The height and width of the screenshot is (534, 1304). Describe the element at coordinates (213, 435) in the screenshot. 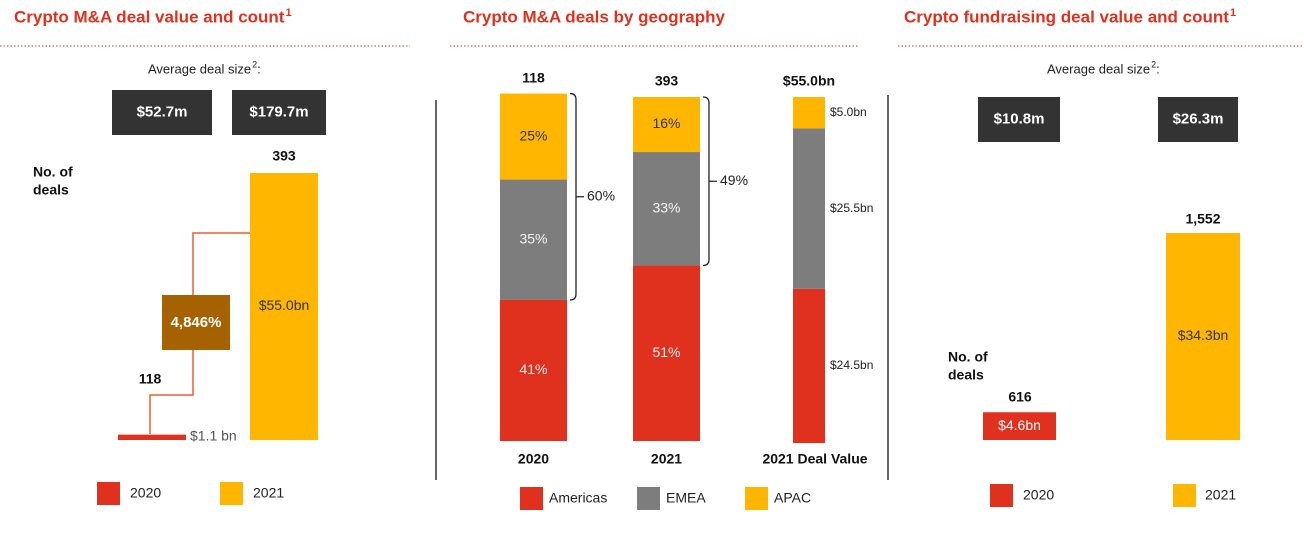

I see `value-label: $1.1 bn` at that location.